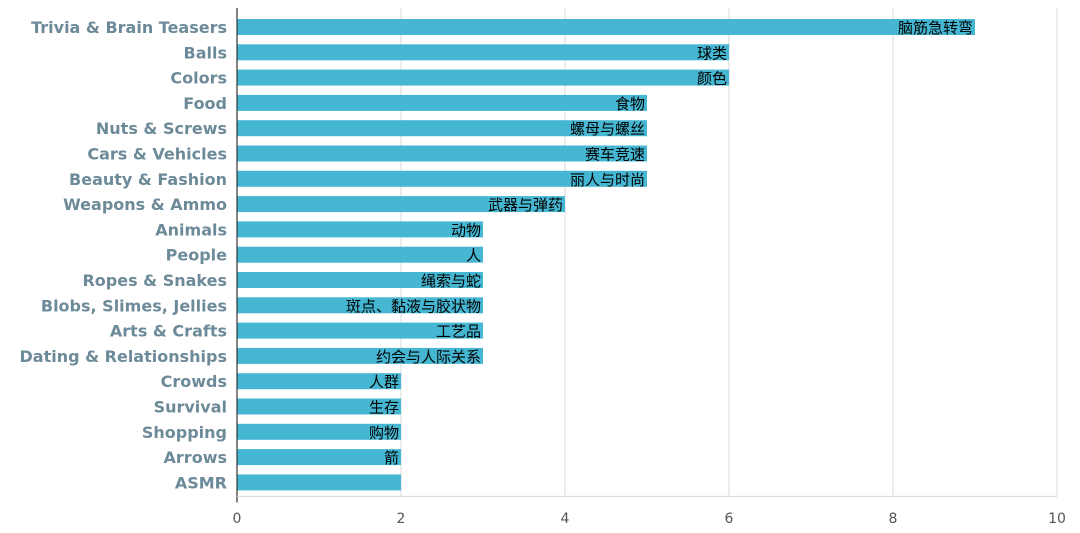 This screenshot has height=533, width=1080. Describe the element at coordinates (428, 357) in the screenshot. I see `bar-data-label: 约会与人际关系` at that location.